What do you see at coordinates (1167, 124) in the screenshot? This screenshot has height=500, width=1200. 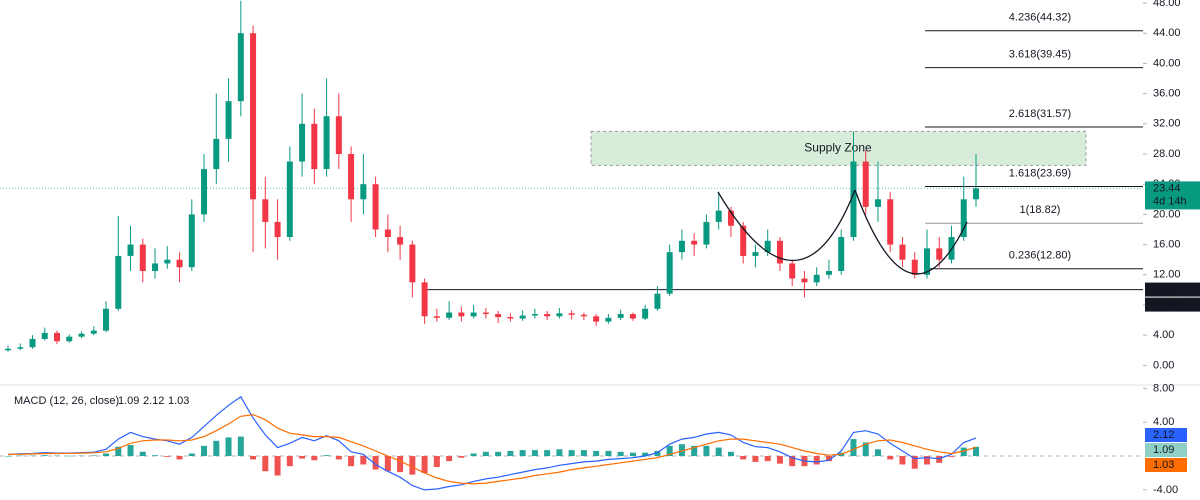 I see `y-tick-label: 32.00` at bounding box center [1167, 124].